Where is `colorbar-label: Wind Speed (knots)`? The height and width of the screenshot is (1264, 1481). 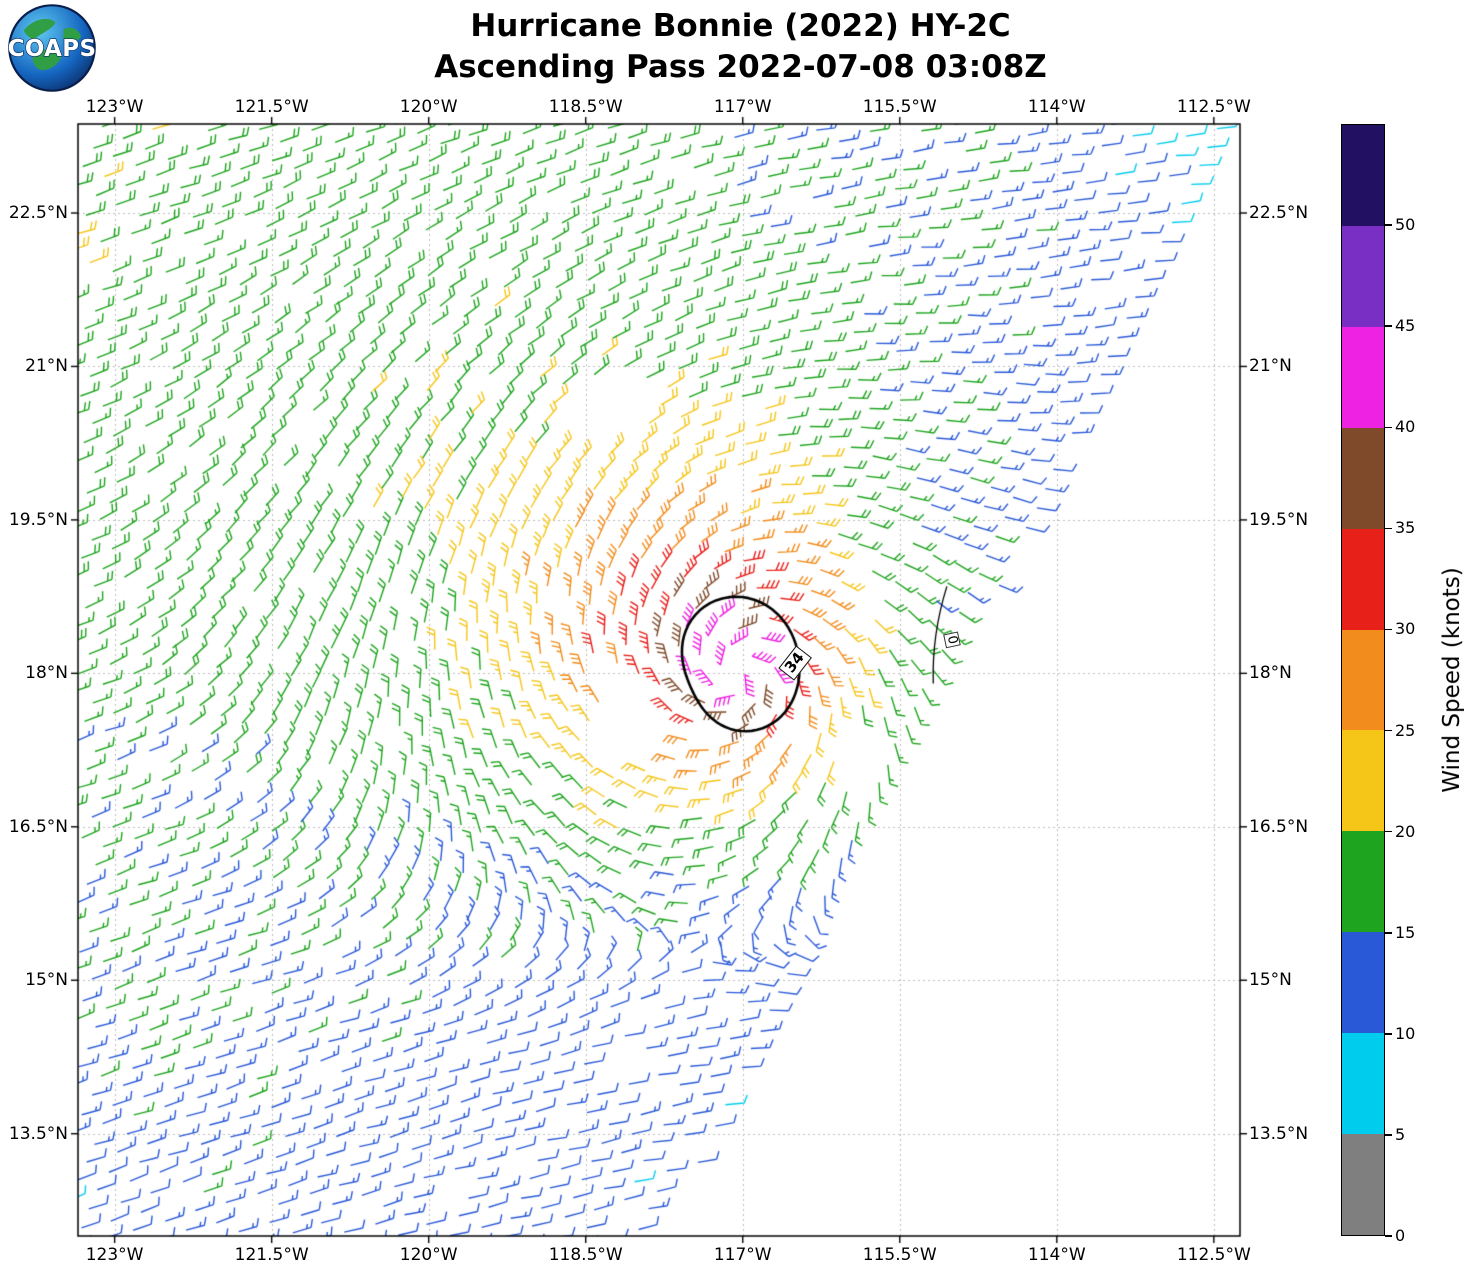
colorbar-label: Wind Speed (knots) is located at coordinates (1452, 680).